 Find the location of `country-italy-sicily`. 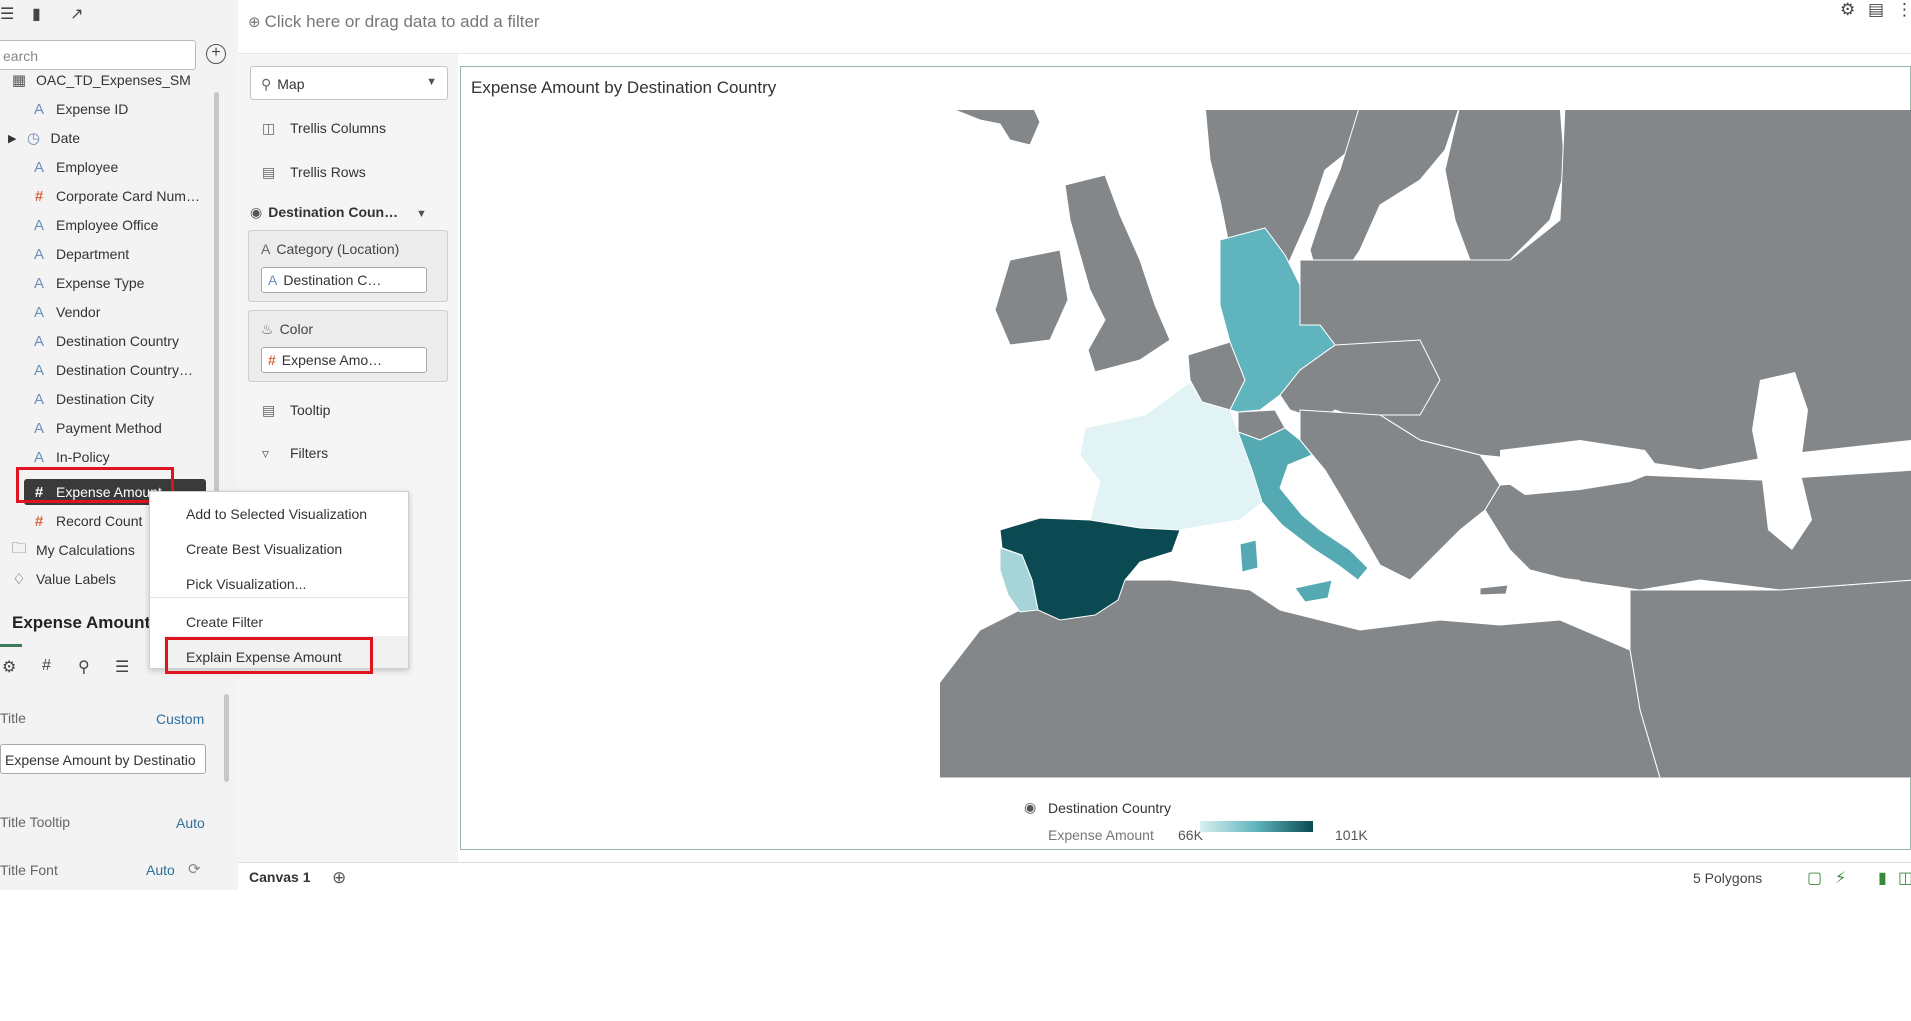

country-italy-sicily is located at coordinates (1313, 591).